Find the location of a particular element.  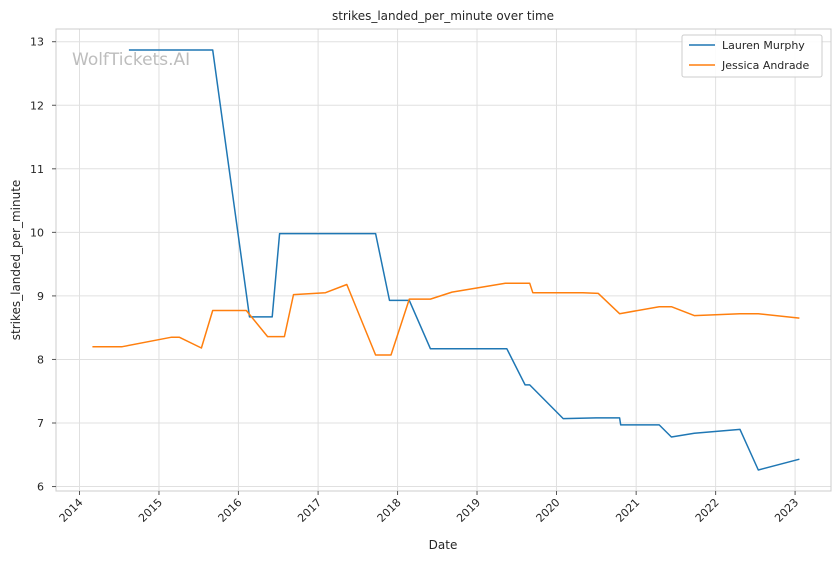

y-tick-label: 8 is located at coordinates (40, 359).